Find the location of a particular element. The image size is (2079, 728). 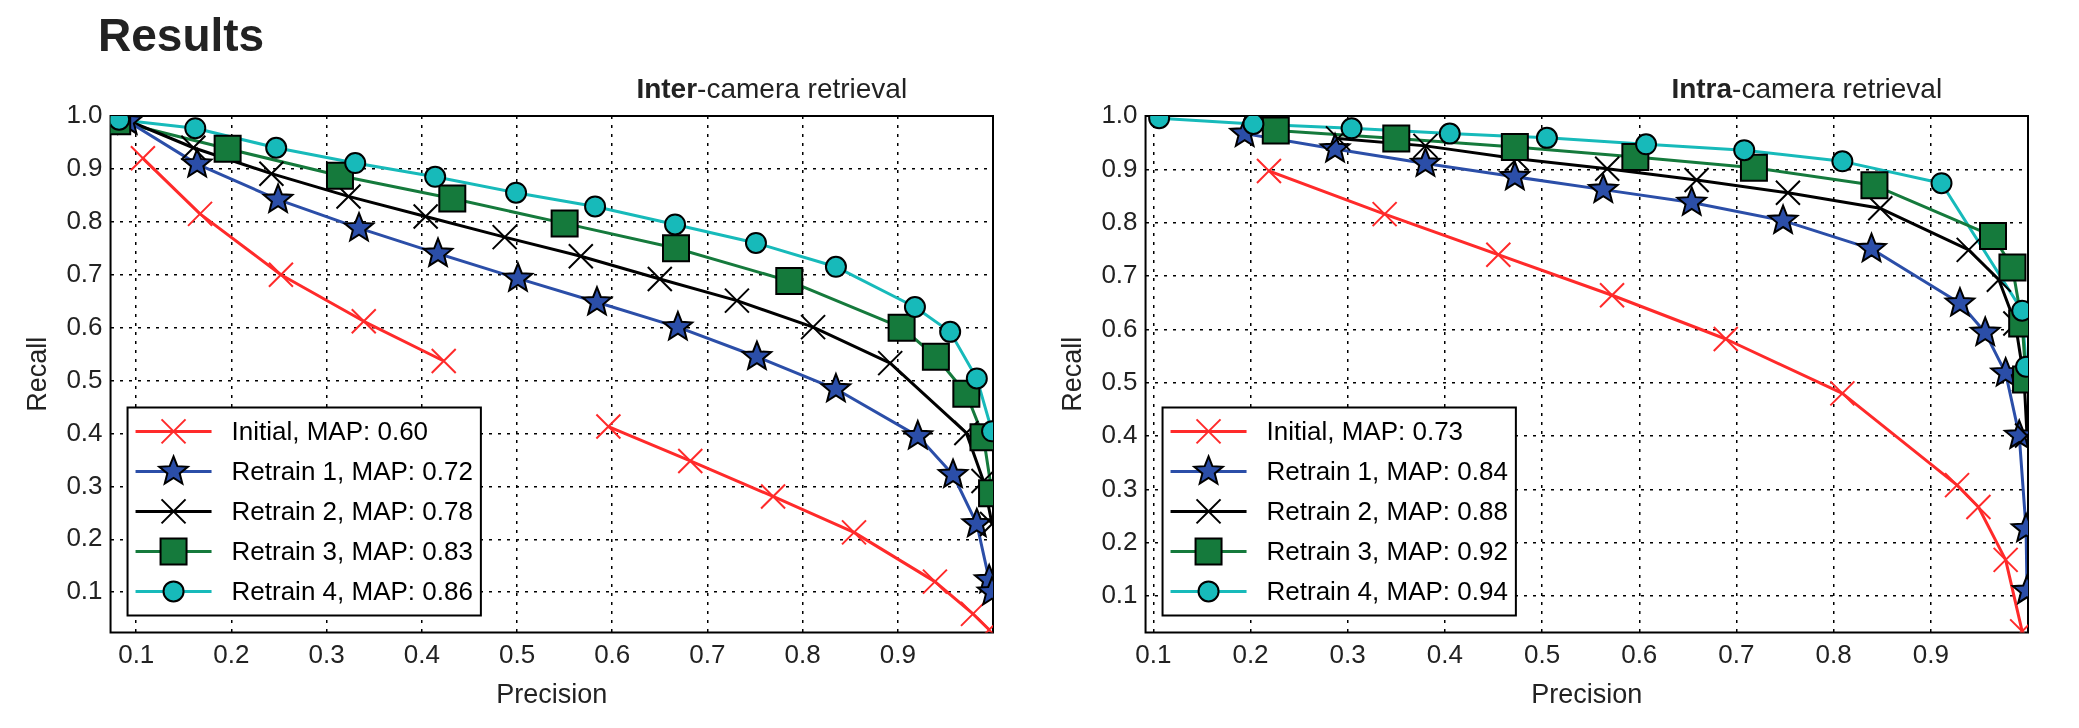

text: Results is located at coordinates (181, 35).